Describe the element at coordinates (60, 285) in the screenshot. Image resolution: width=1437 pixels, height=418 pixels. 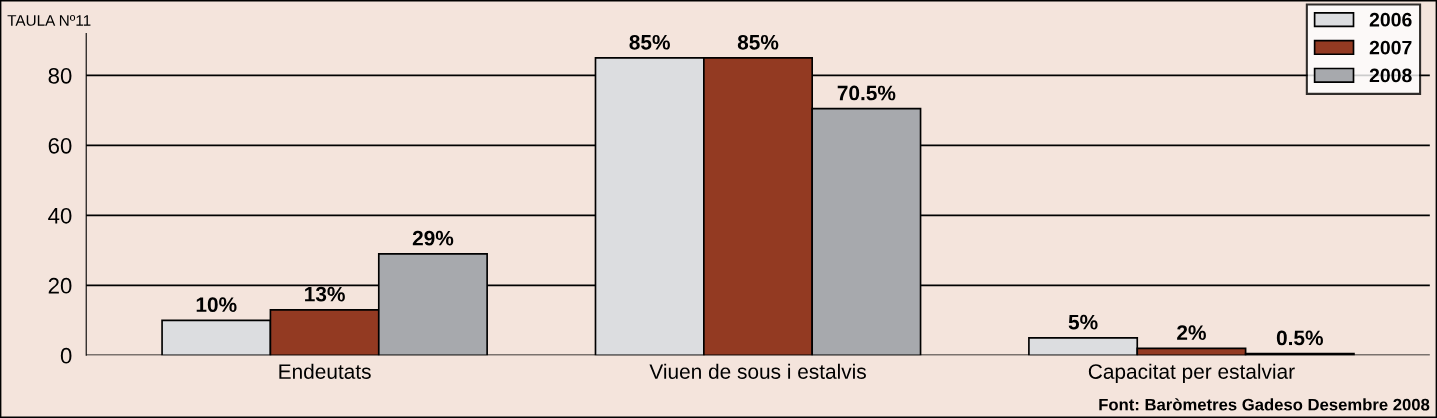
I see `y-tick-label: 20` at that location.